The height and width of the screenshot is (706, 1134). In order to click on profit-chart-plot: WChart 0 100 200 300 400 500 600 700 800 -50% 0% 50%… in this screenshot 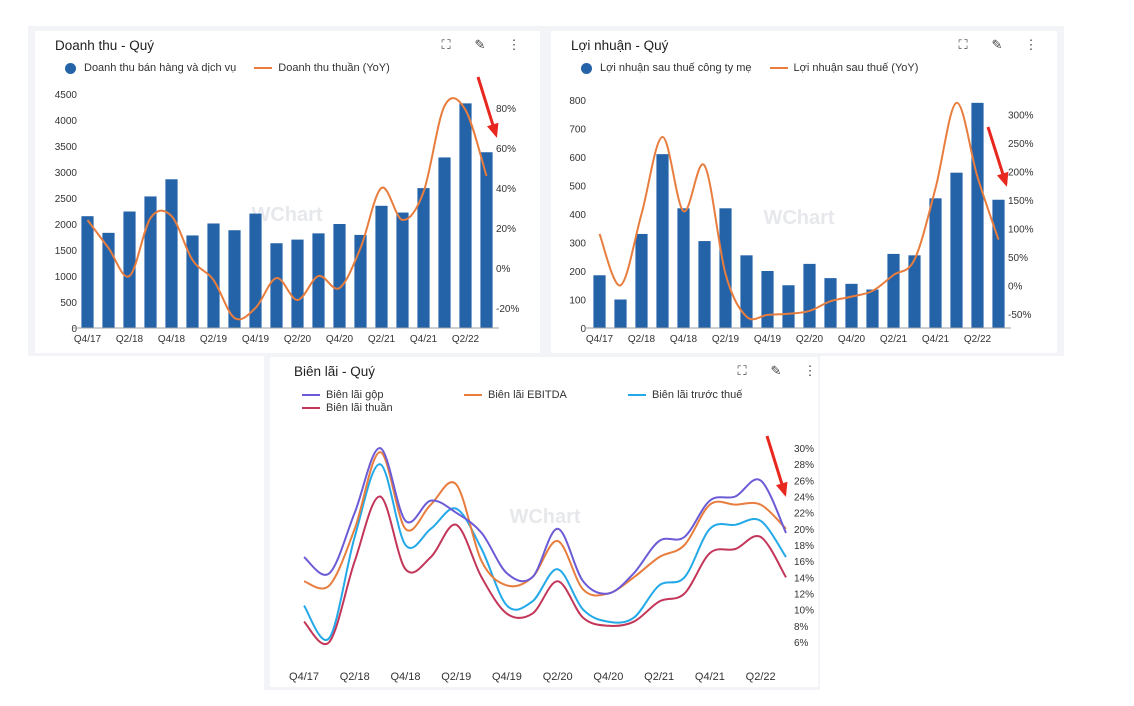, I will do `click(801, 220)`.